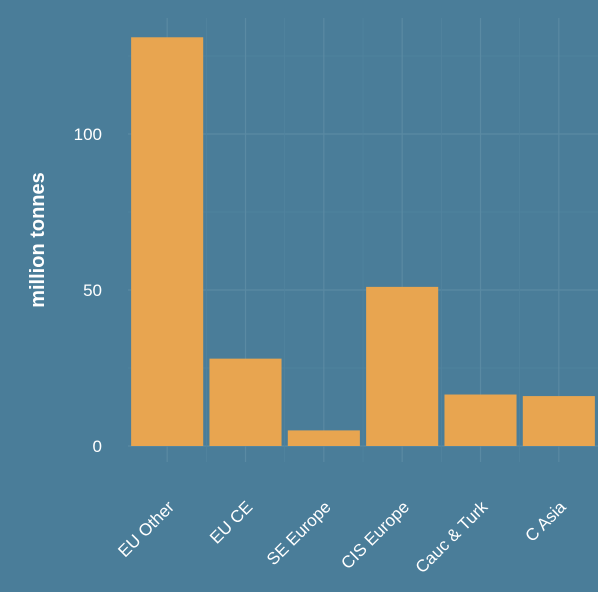  I want to click on bar-se-europe, so click(323, 438).